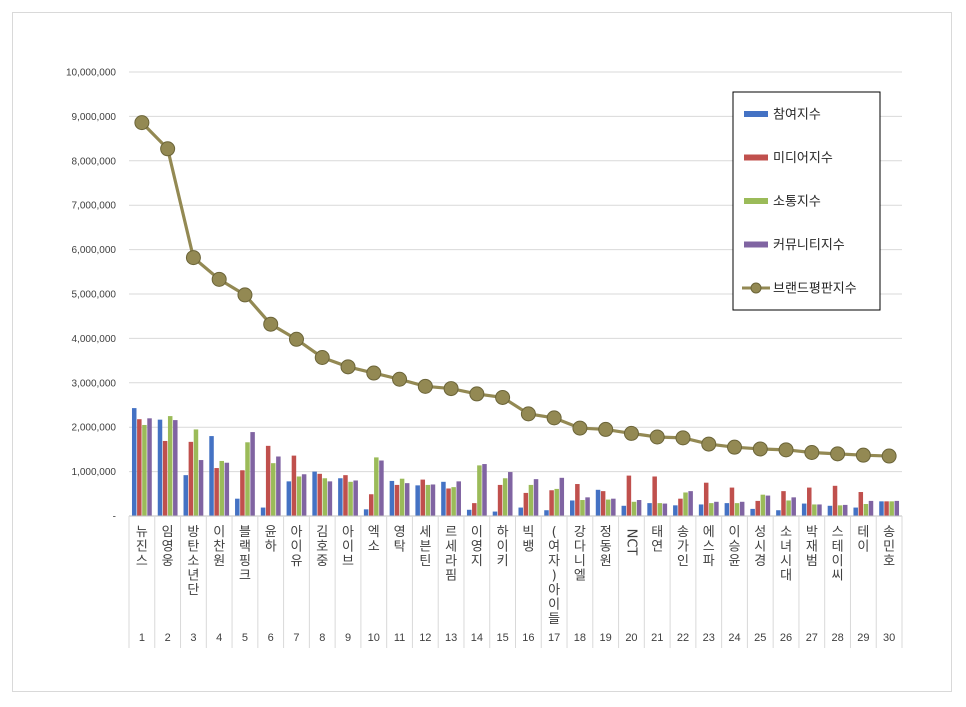 The height and width of the screenshot is (707, 966). What do you see at coordinates (837, 638) in the screenshot?
I see `rank-label: 28` at bounding box center [837, 638].